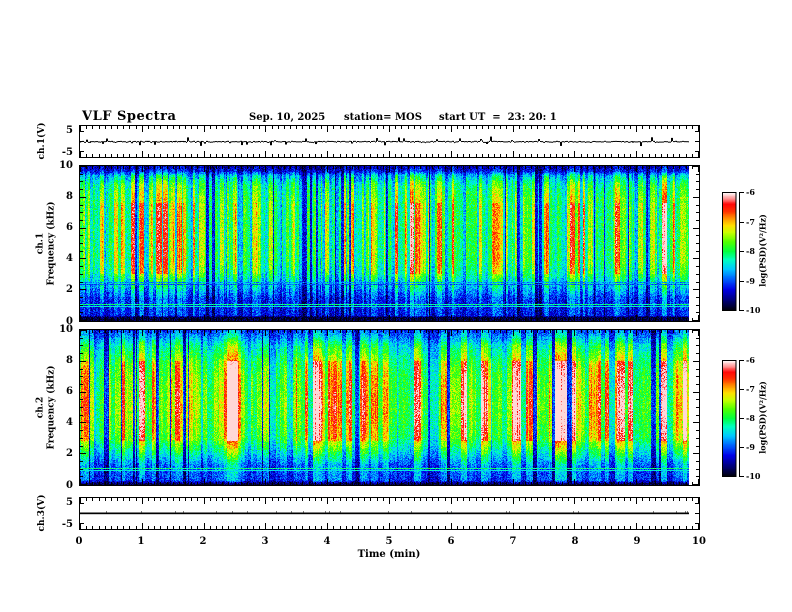  I want to click on x-tick-label: 0, so click(79, 541).